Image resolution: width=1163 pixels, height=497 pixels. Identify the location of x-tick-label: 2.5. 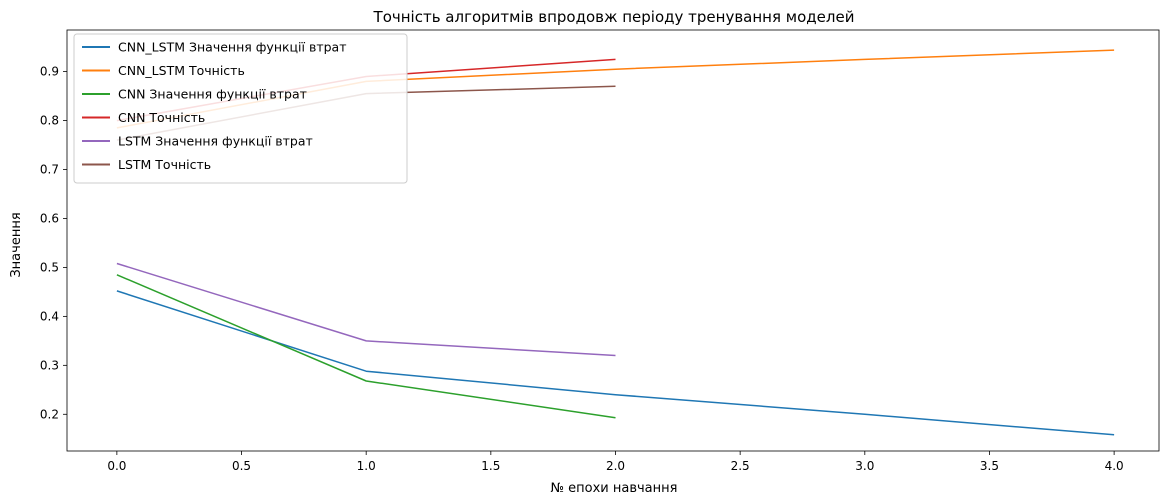
(740, 466).